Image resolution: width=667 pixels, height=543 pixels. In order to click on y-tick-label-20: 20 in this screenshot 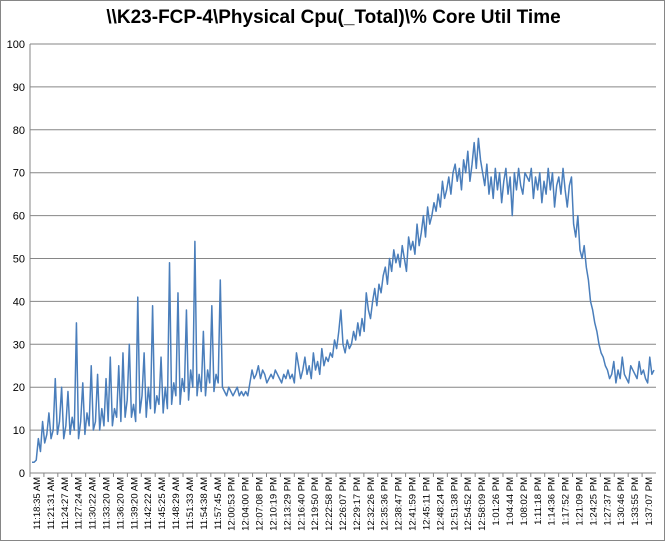, I will do `click(19, 388)`.